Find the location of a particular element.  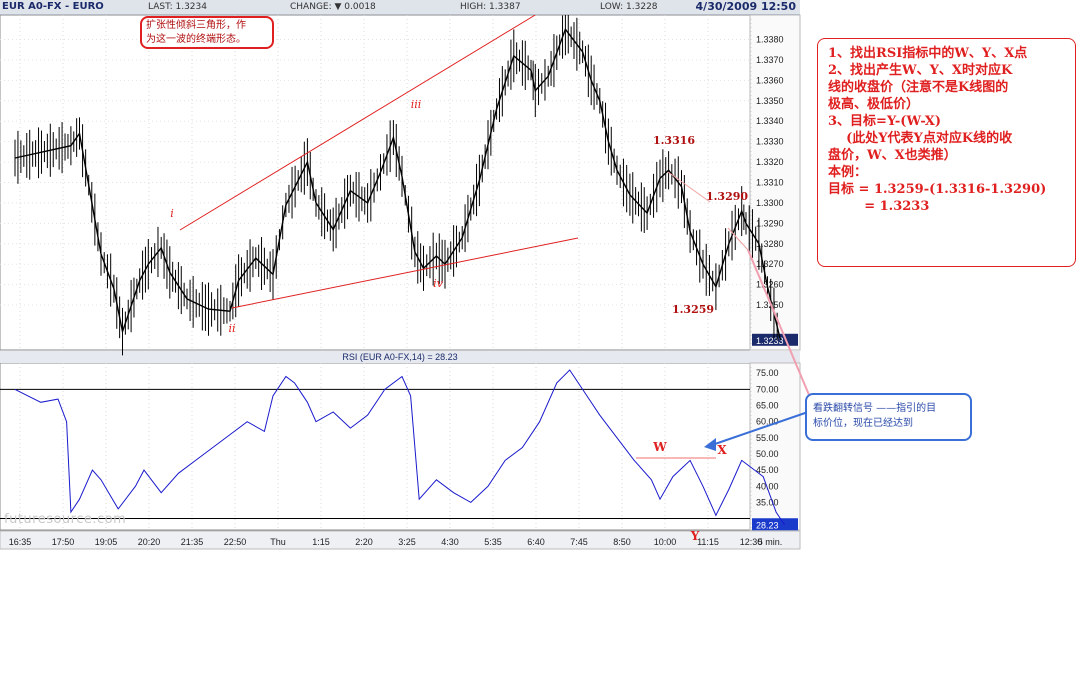

price-tick-label: 1.3270 is located at coordinates (770, 264).